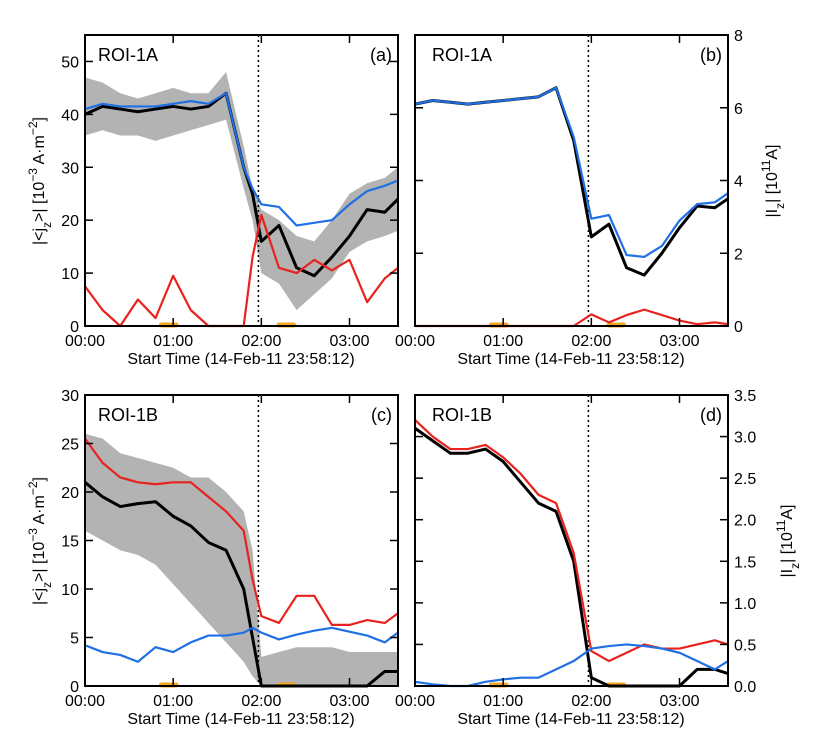 The image size is (831, 746). Describe the element at coordinates (349, 701) in the screenshot. I see `x-tick-label-c: 03:00` at that location.